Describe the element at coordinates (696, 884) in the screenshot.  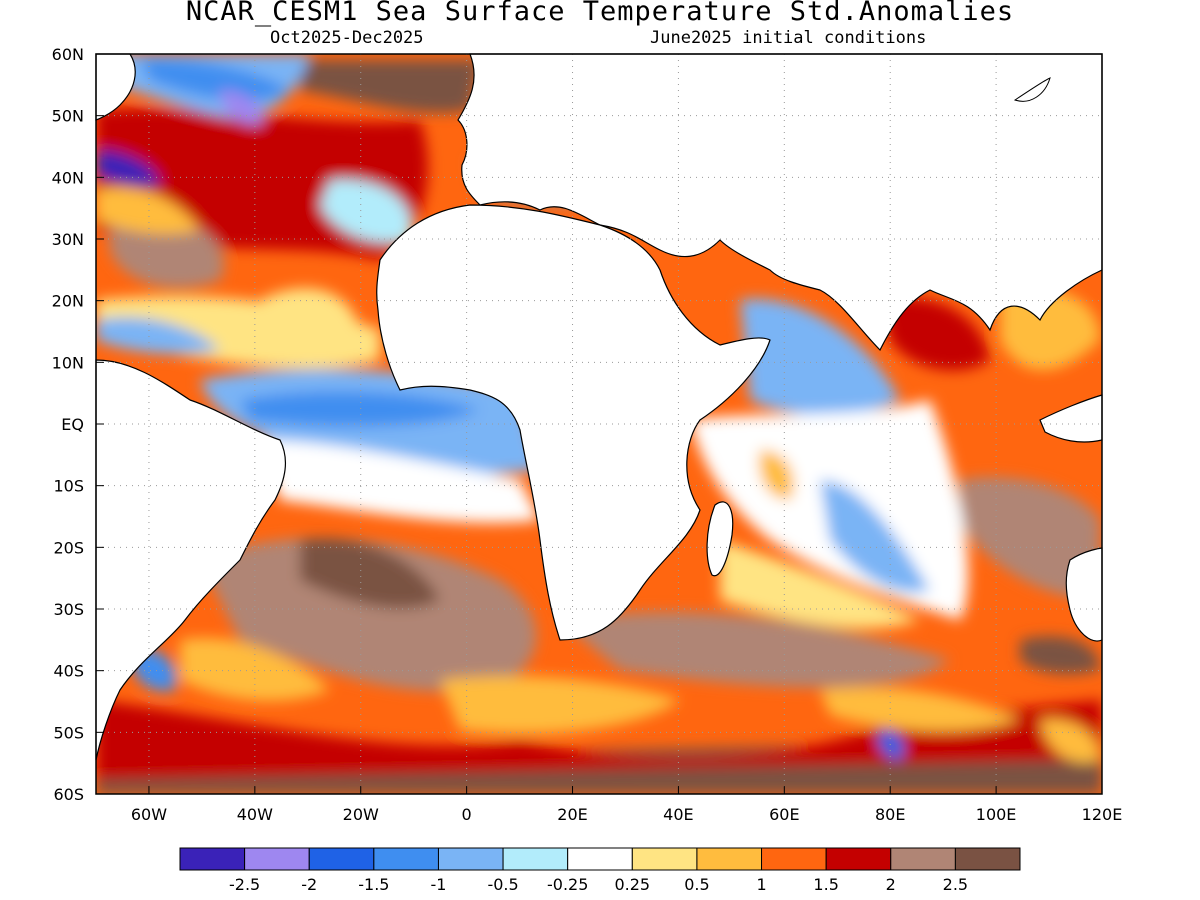
I see `colorbar-label: 0.5` at that location.